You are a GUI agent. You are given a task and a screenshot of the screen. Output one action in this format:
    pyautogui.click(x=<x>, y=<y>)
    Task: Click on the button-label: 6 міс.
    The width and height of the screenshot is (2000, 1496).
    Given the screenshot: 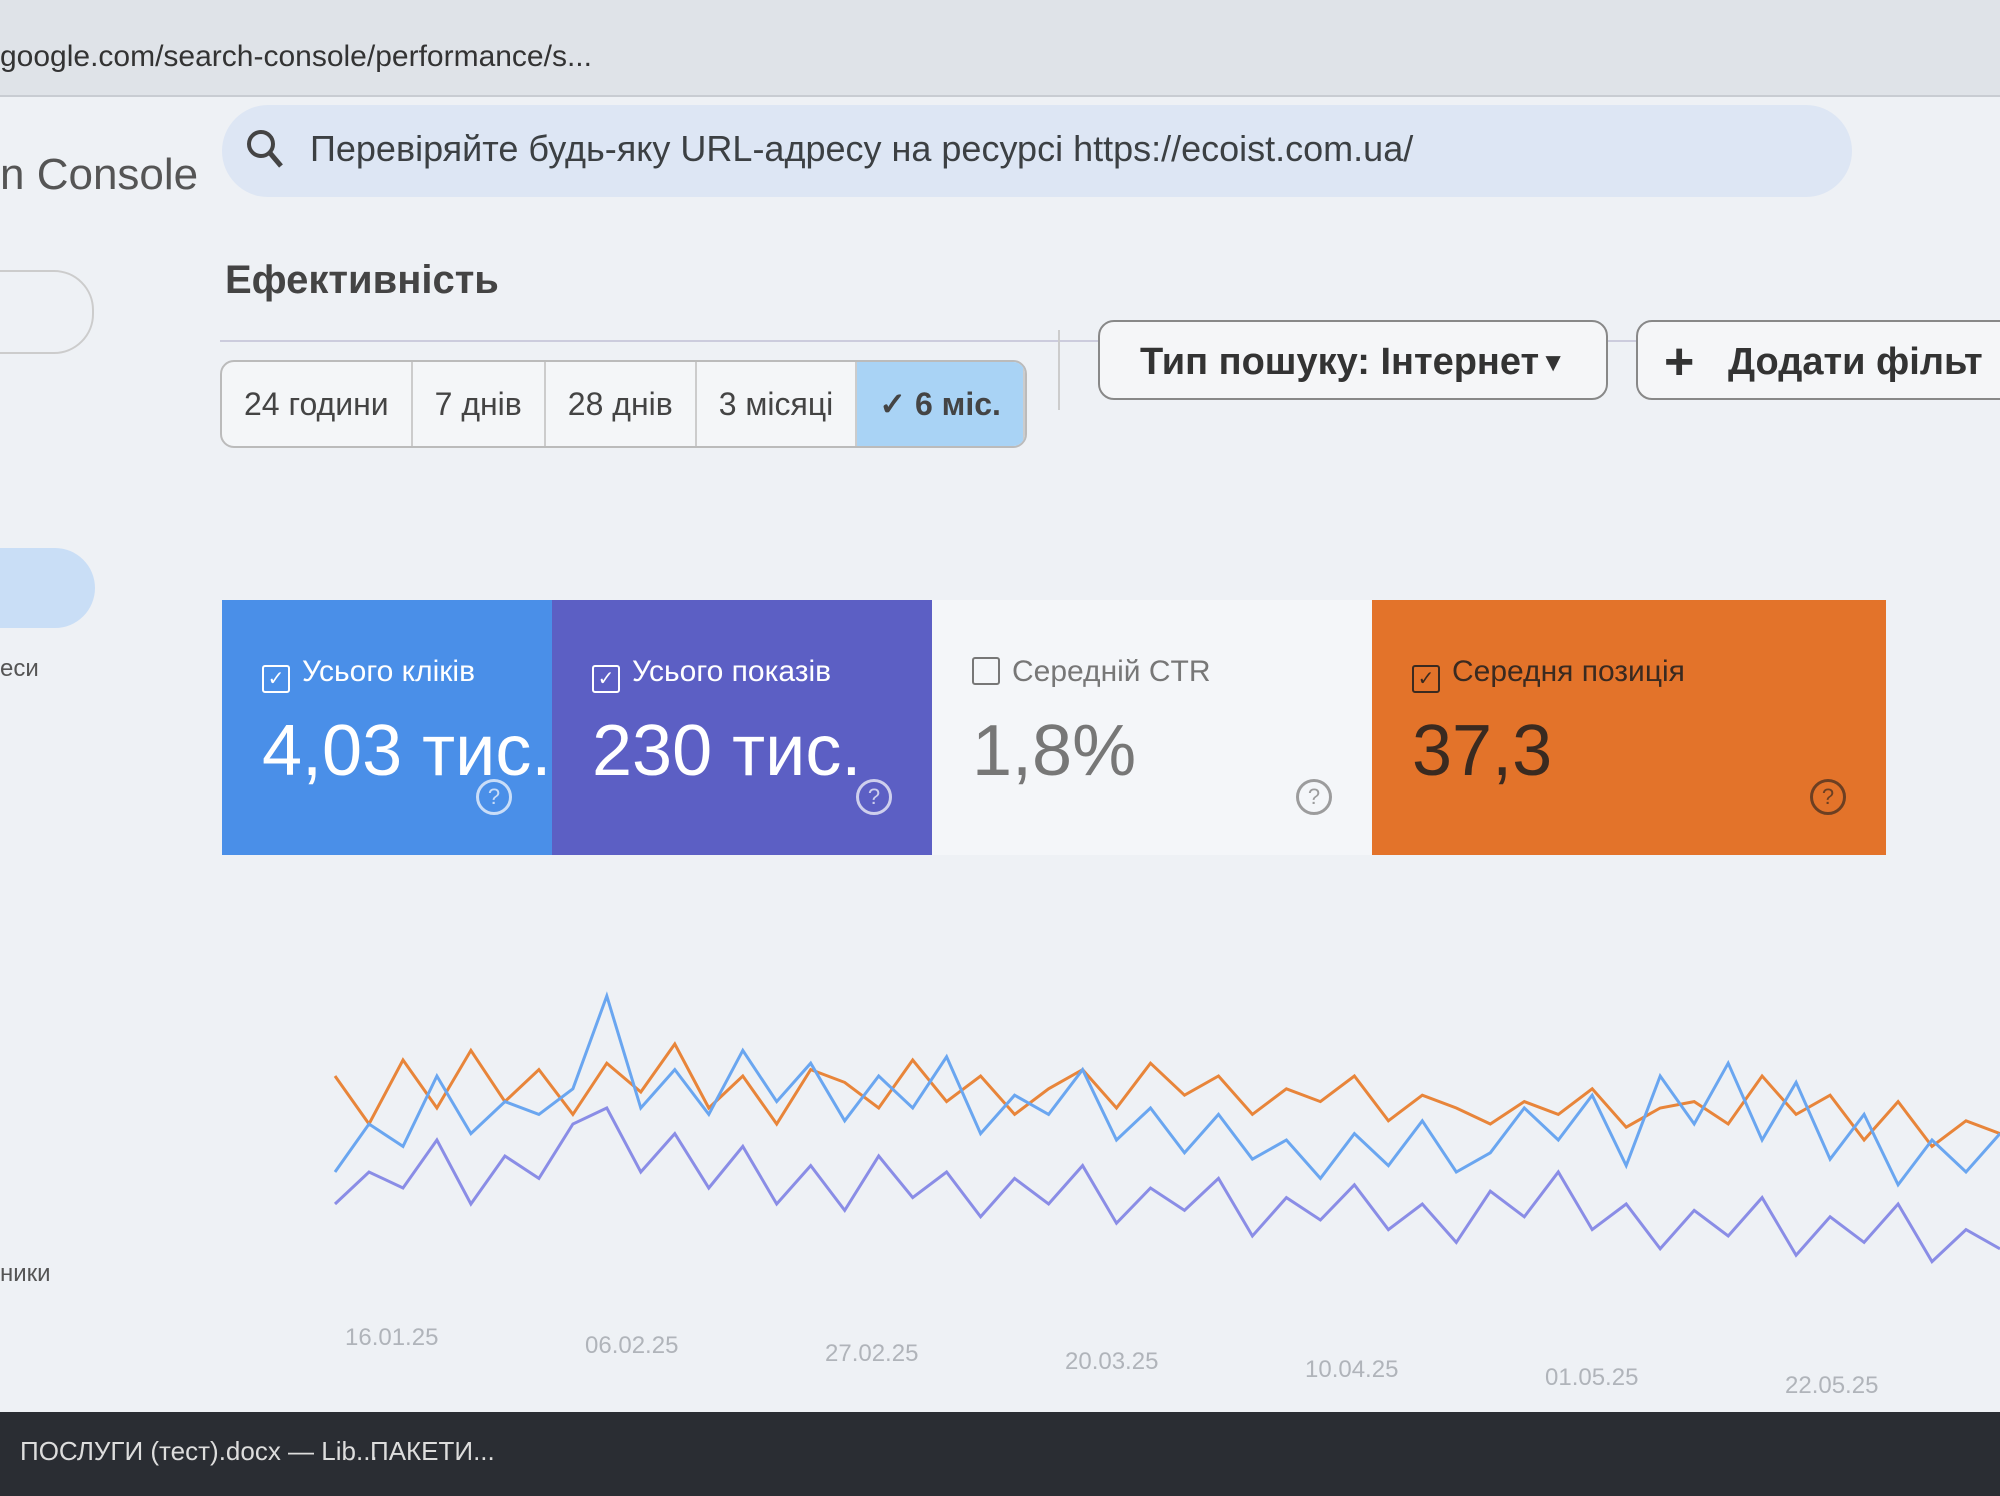 What is the action you would take?
    pyautogui.click(x=957, y=404)
    